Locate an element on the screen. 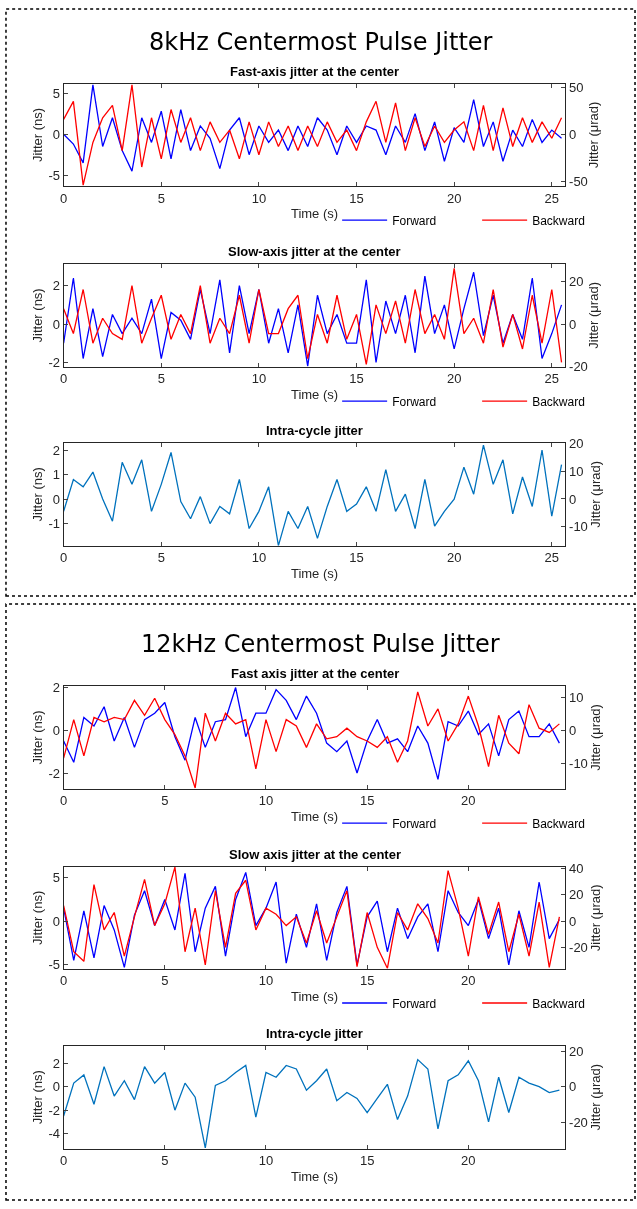 Image resolution: width=637 pixels, height=1209 pixels. chart-subtitle: Fast-axis jitter at the center is located at coordinates (315, 71).